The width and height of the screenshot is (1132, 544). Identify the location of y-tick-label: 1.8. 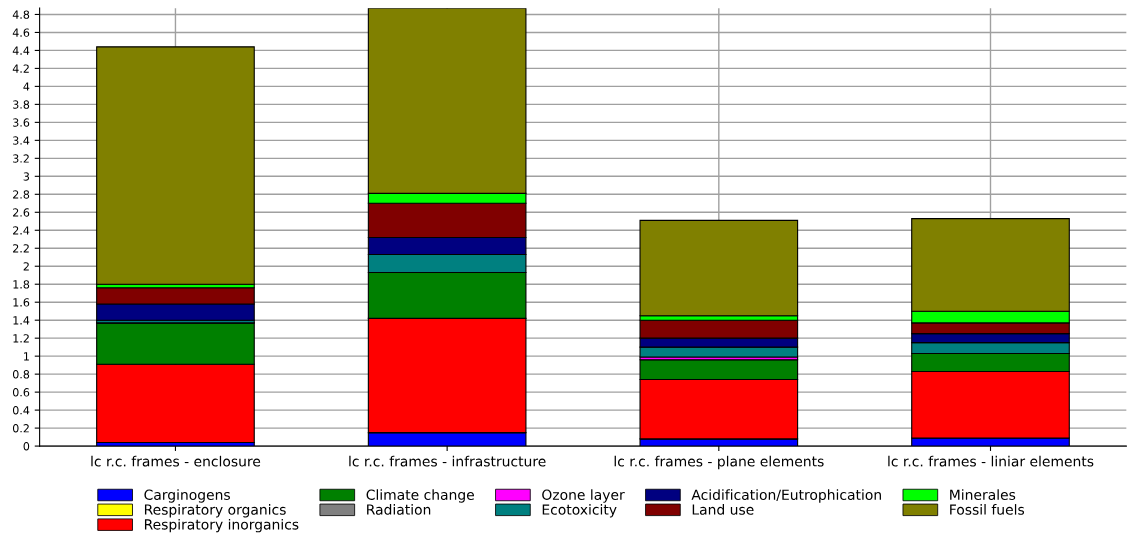
(21, 284).